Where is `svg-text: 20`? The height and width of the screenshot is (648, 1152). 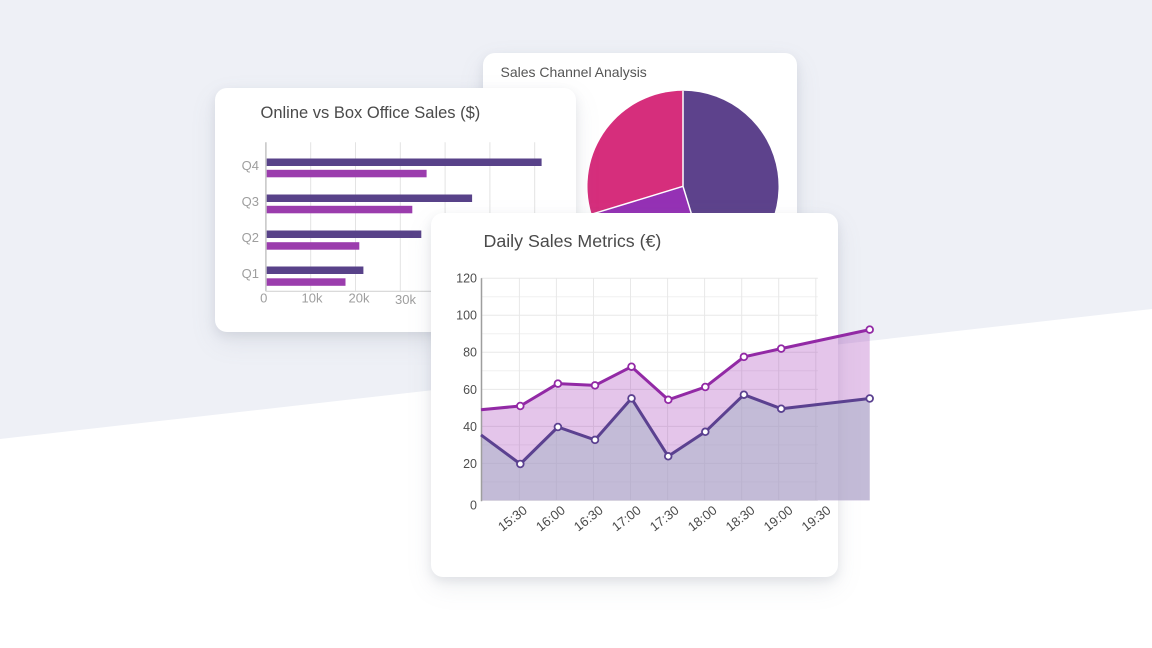 svg-text: 20 is located at coordinates (470, 464).